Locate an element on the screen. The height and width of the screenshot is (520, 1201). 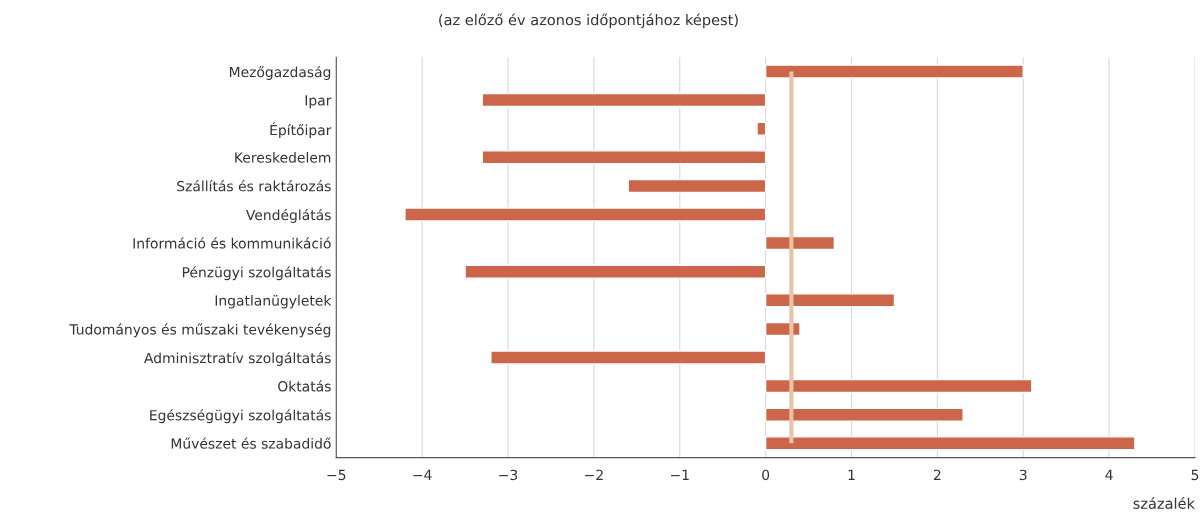
y-tick-label: Kereskedelem is located at coordinates (283, 157).